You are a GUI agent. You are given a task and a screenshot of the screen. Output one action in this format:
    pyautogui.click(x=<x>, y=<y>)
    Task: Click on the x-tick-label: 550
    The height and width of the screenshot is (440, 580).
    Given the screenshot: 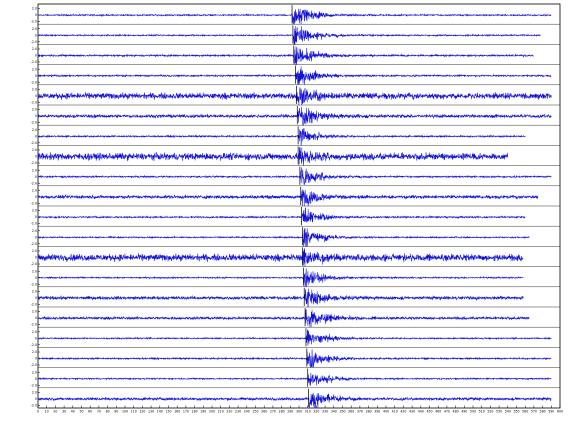 What is the action you would take?
    pyautogui.click(x=516, y=412)
    